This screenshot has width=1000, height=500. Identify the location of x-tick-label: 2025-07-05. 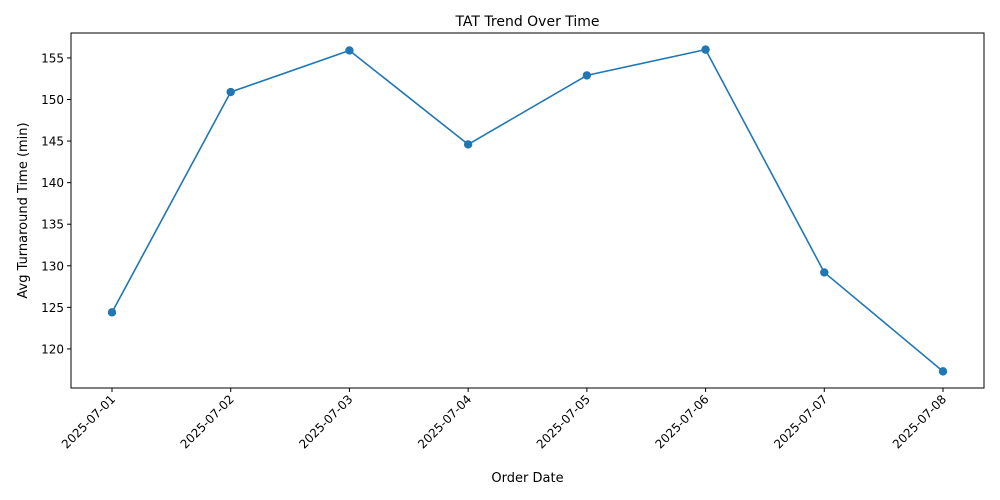
(563, 421).